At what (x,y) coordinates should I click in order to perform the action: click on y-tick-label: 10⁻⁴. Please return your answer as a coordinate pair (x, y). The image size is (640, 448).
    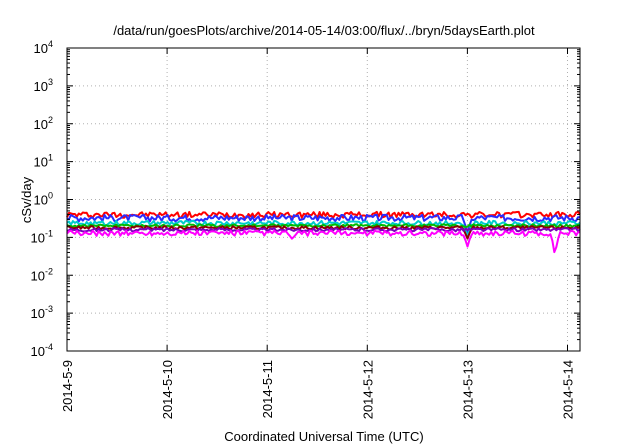
    Looking at the image, I should click on (42, 350).